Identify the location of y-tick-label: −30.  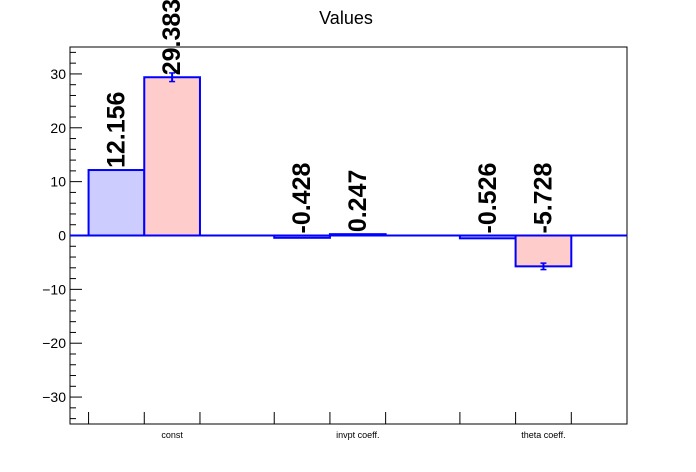
(54, 397).